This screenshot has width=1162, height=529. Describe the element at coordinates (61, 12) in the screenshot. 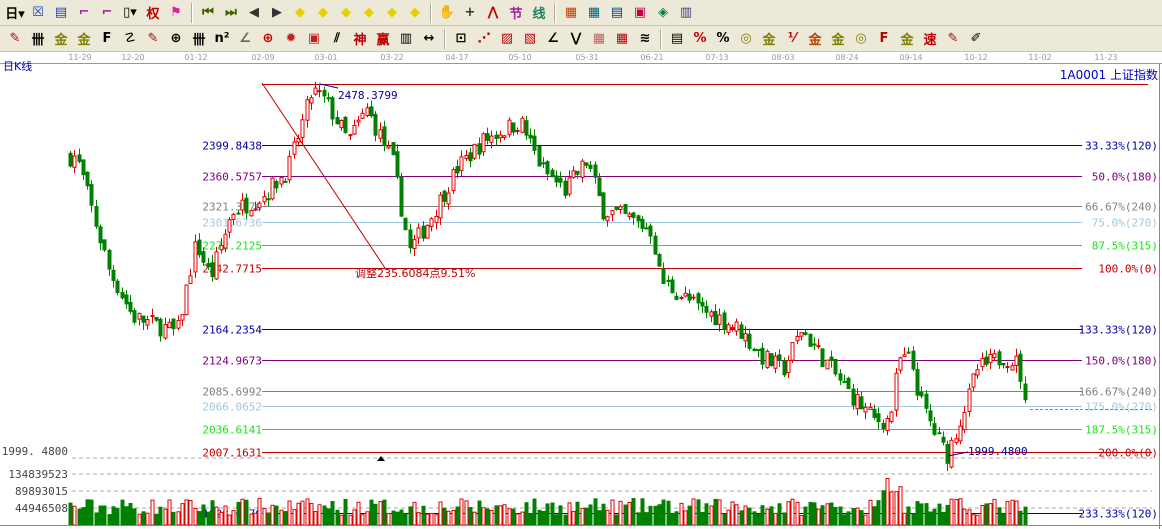

I see `notes-icon: ▤` at that location.